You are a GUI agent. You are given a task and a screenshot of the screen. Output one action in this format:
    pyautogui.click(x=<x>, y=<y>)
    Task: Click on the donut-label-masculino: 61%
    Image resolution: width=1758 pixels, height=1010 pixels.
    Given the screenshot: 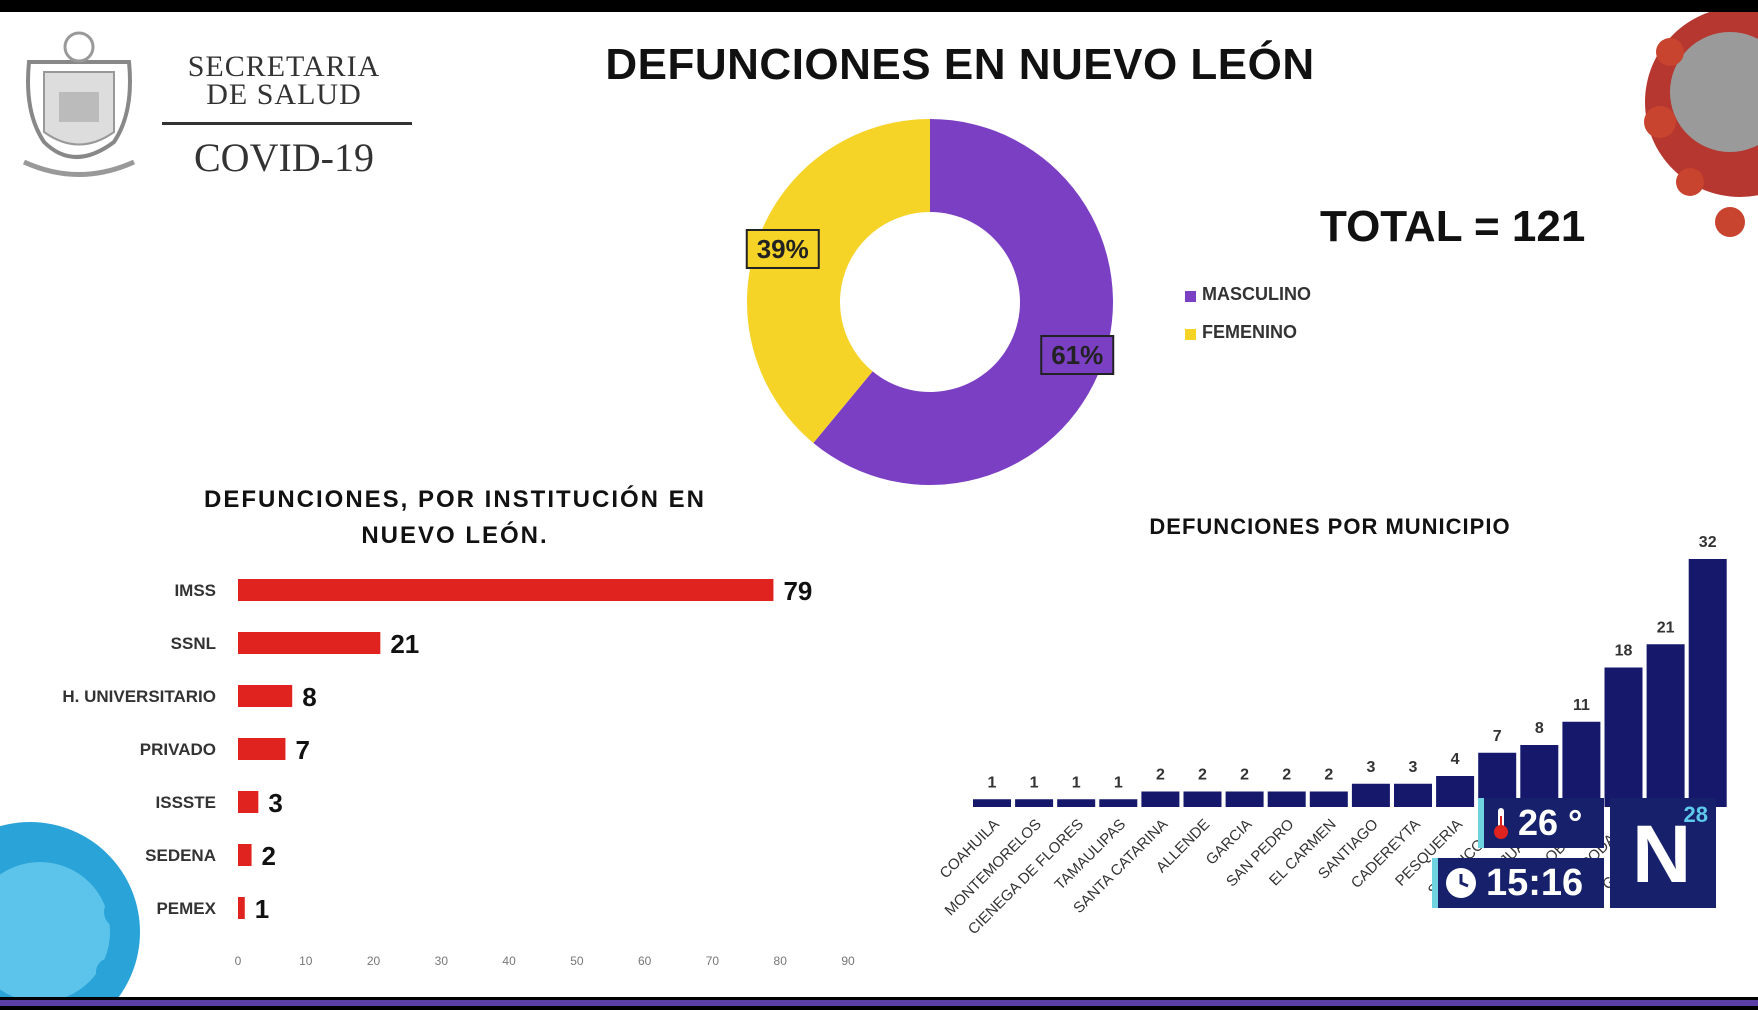 What is the action you would take?
    pyautogui.click(x=1077, y=355)
    